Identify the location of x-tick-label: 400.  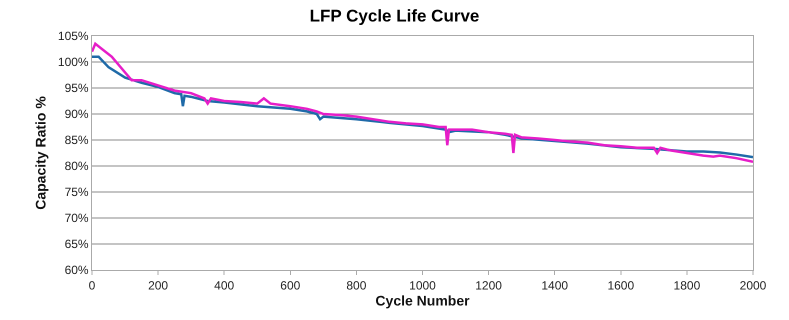
(224, 285).